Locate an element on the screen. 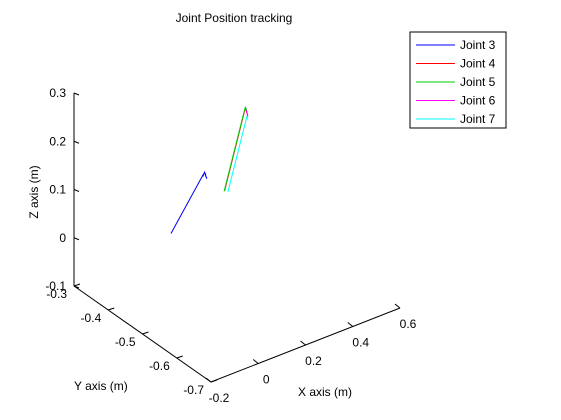 This screenshot has height=420, width=561. x-tick-label: -0.2 is located at coordinates (219, 398).